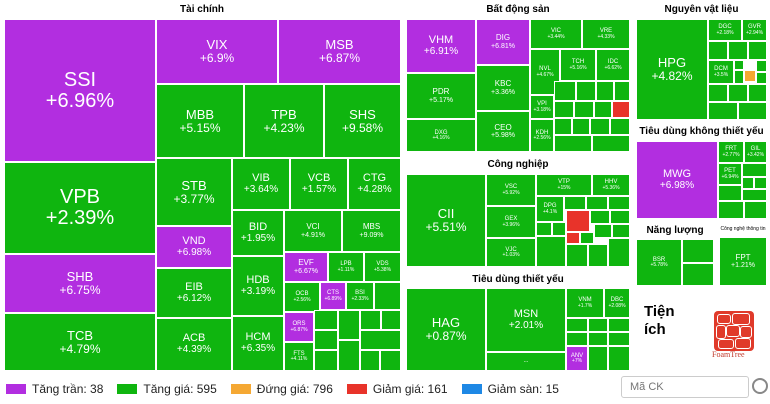 The image size is (770, 404). What do you see at coordinates (611, 185) in the screenshot?
I see `tile-HHV: HHV +5.36%` at bounding box center [611, 185].